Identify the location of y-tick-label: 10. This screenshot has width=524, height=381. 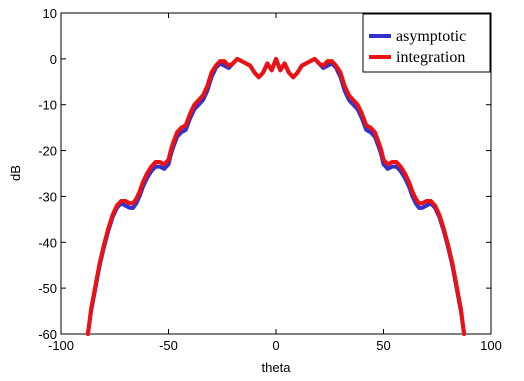
(50, 13).